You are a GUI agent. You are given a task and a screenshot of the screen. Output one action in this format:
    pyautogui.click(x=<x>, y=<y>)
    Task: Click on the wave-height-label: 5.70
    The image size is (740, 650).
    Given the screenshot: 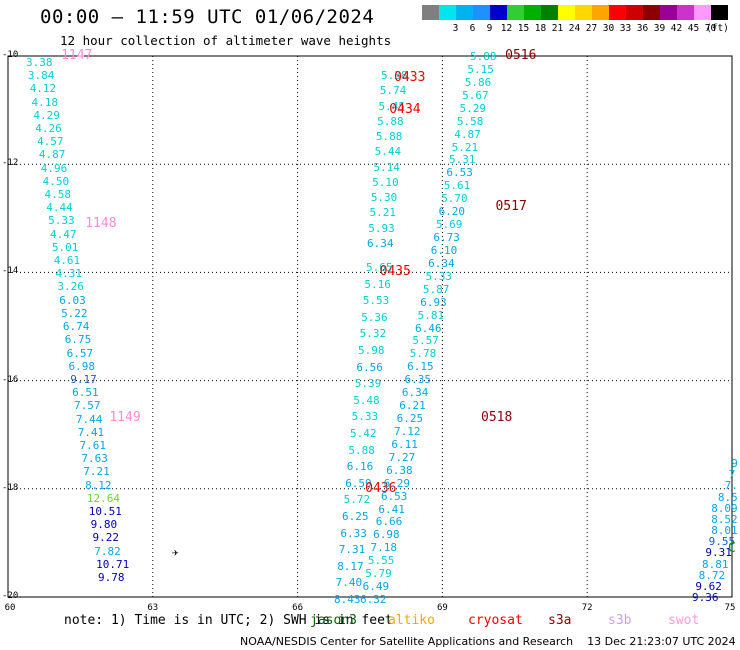 What is the action you would take?
    pyautogui.click(x=454, y=199)
    